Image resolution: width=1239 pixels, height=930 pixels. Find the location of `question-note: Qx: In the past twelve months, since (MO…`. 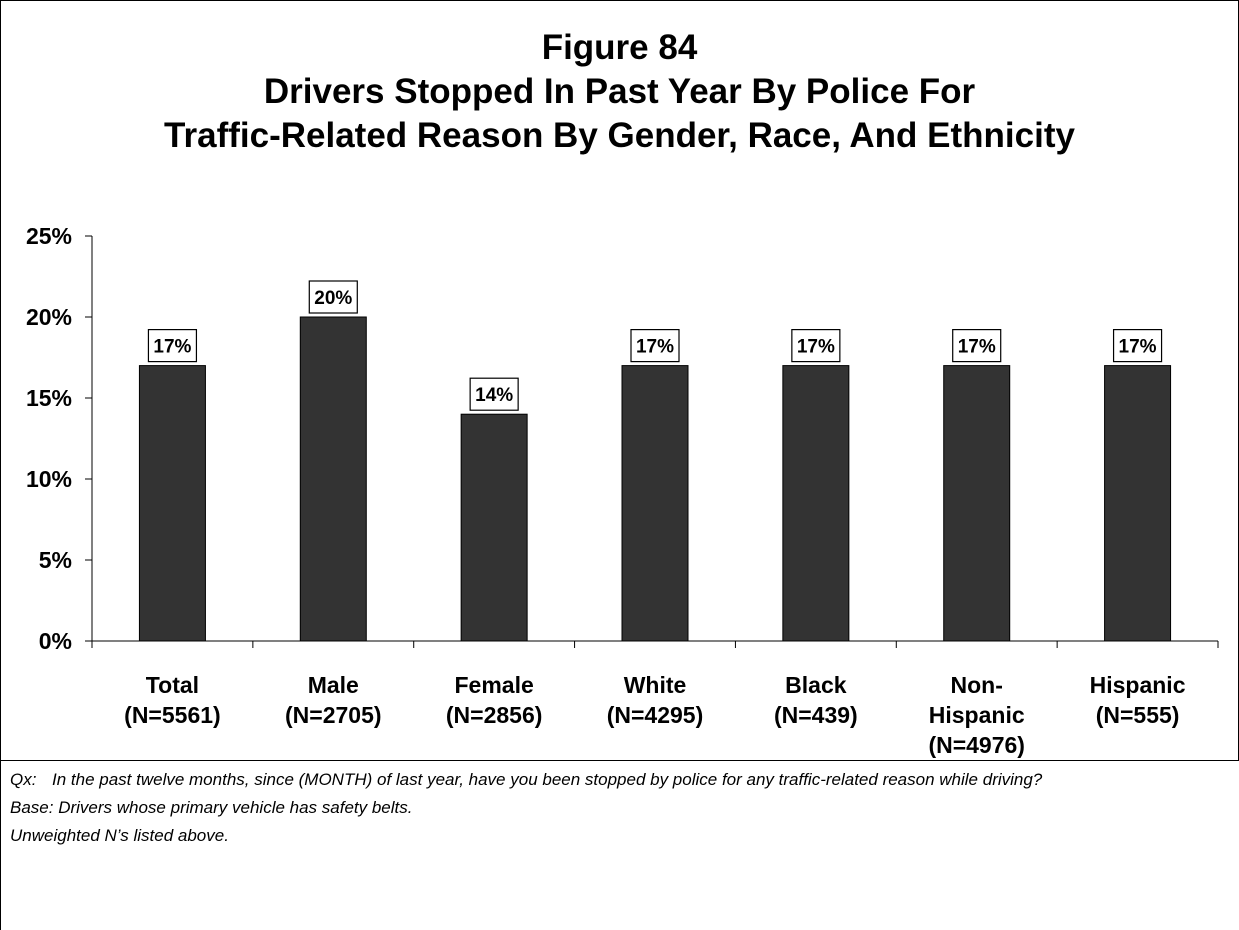

question-note: Qx: In the past twelve months, since (MO… is located at coordinates (620, 780).